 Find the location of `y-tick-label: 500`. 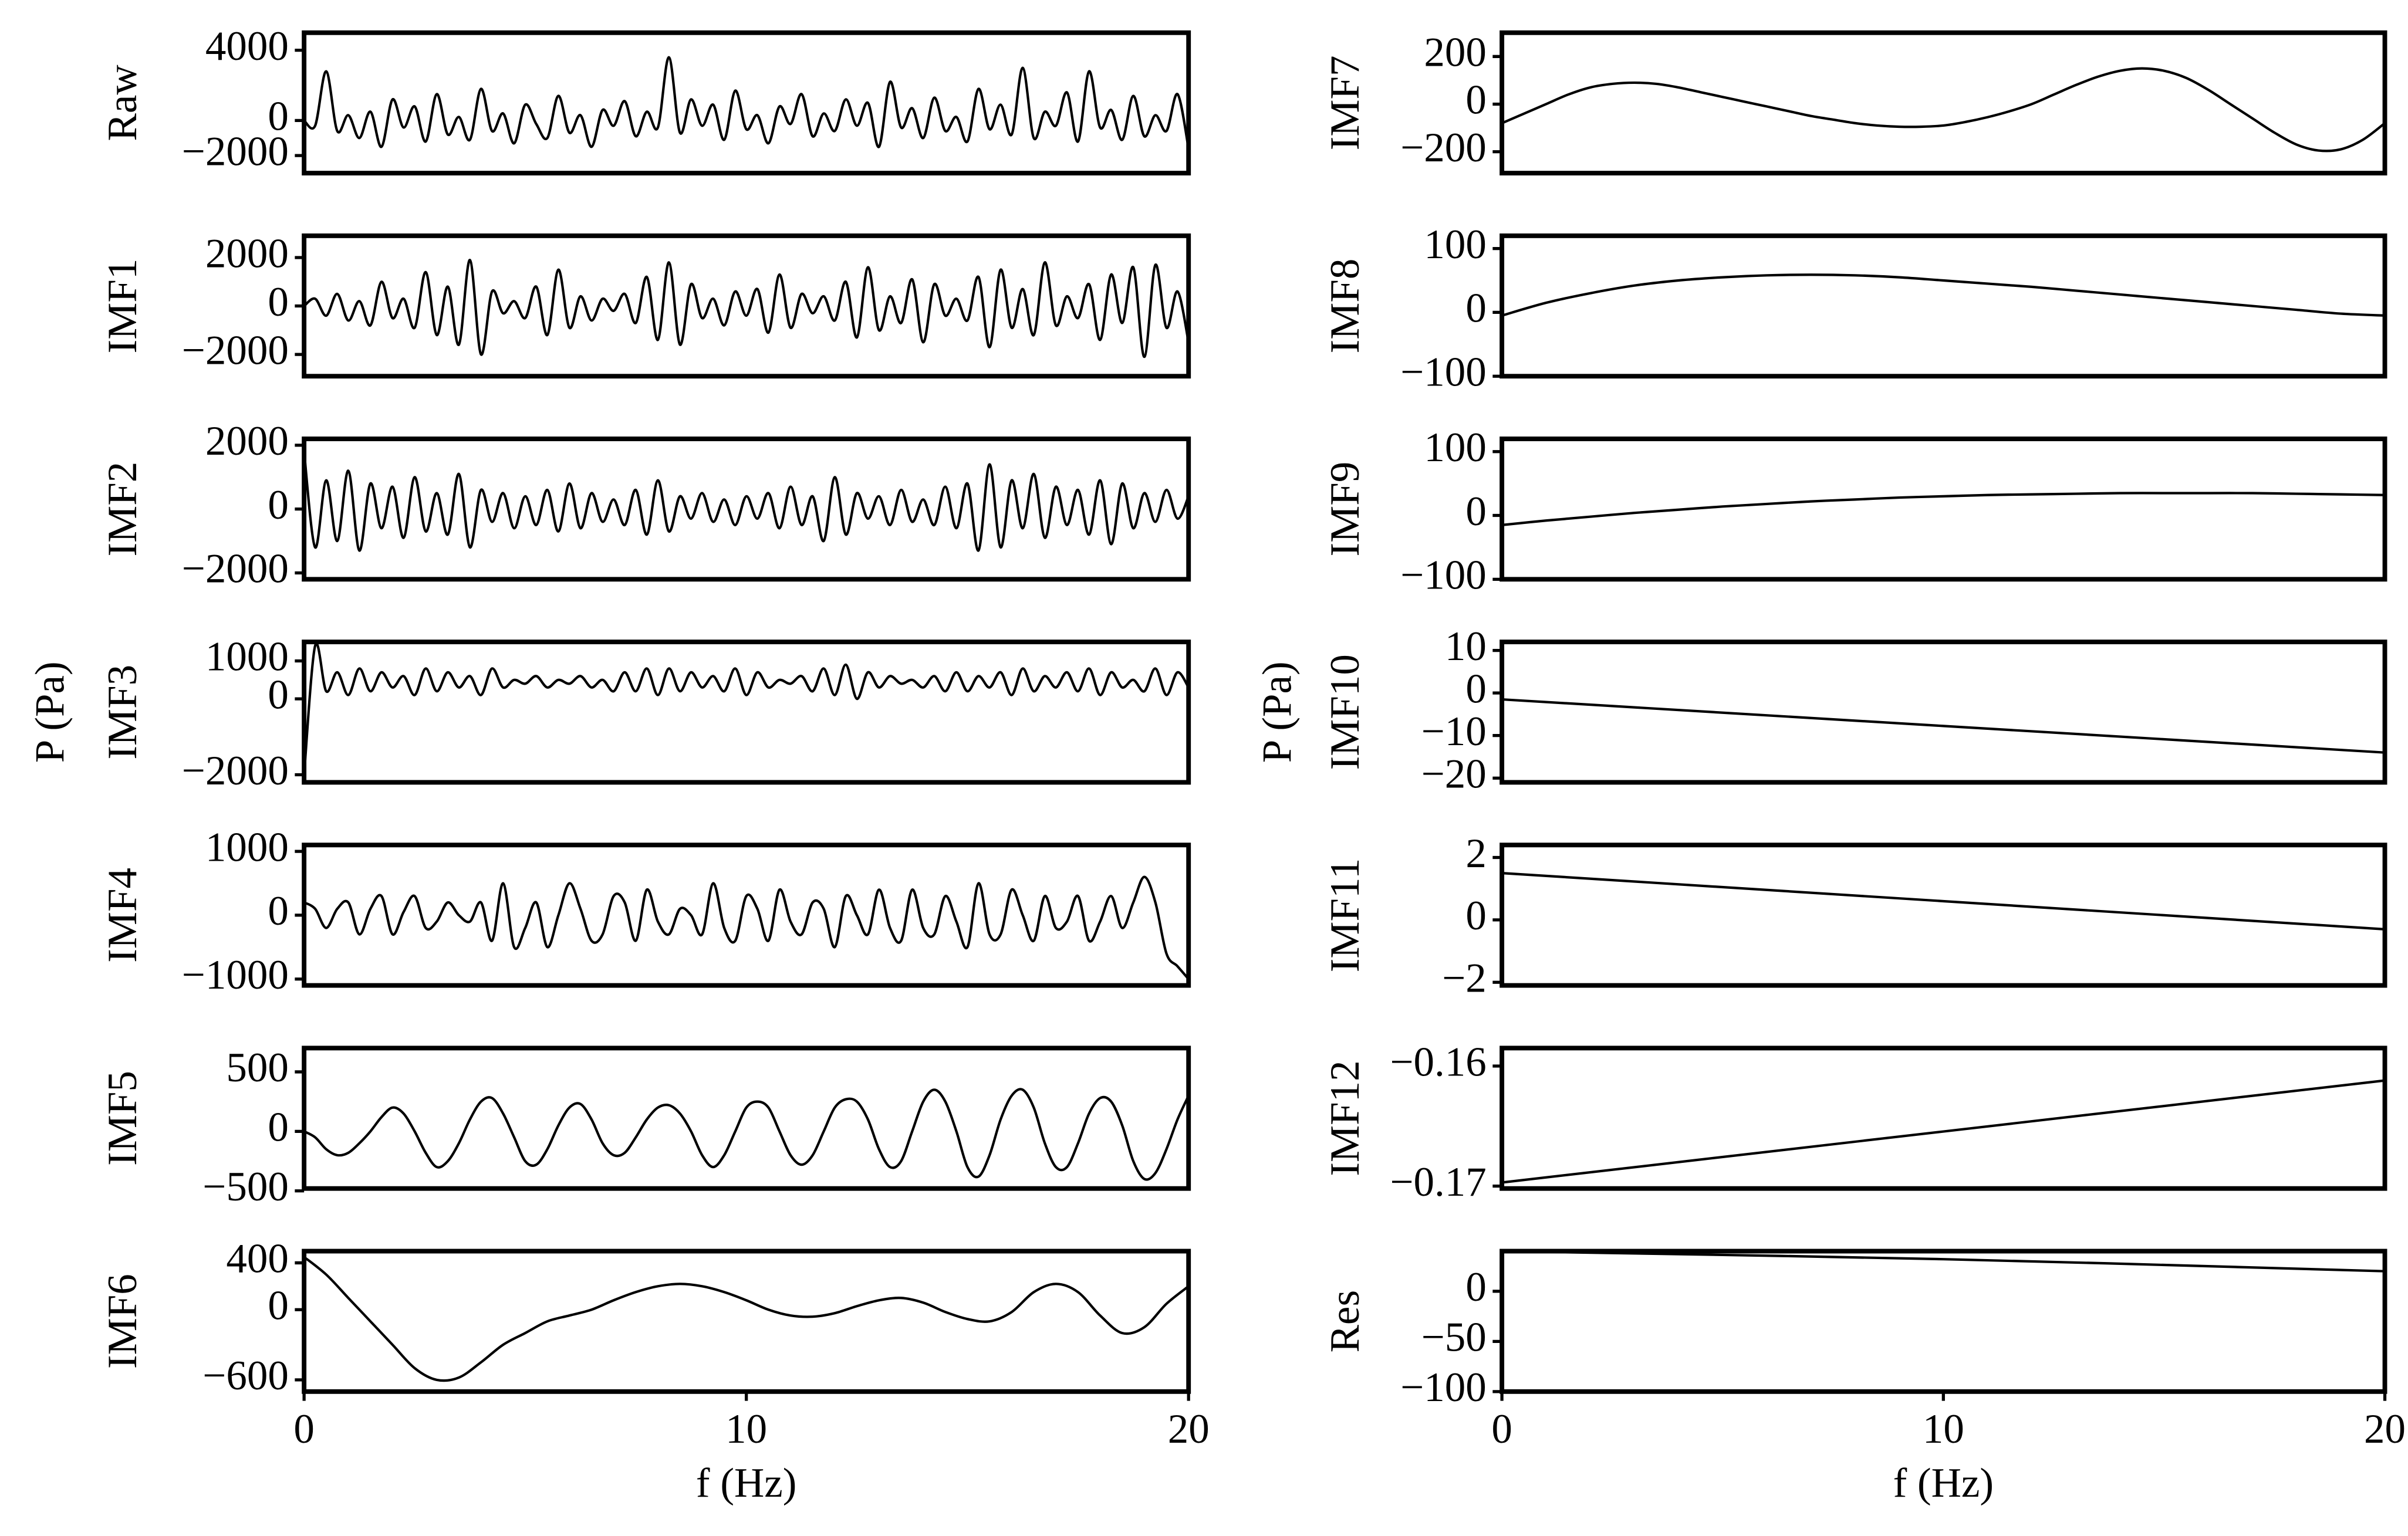

y-tick-label: 500 is located at coordinates (257, 1068).